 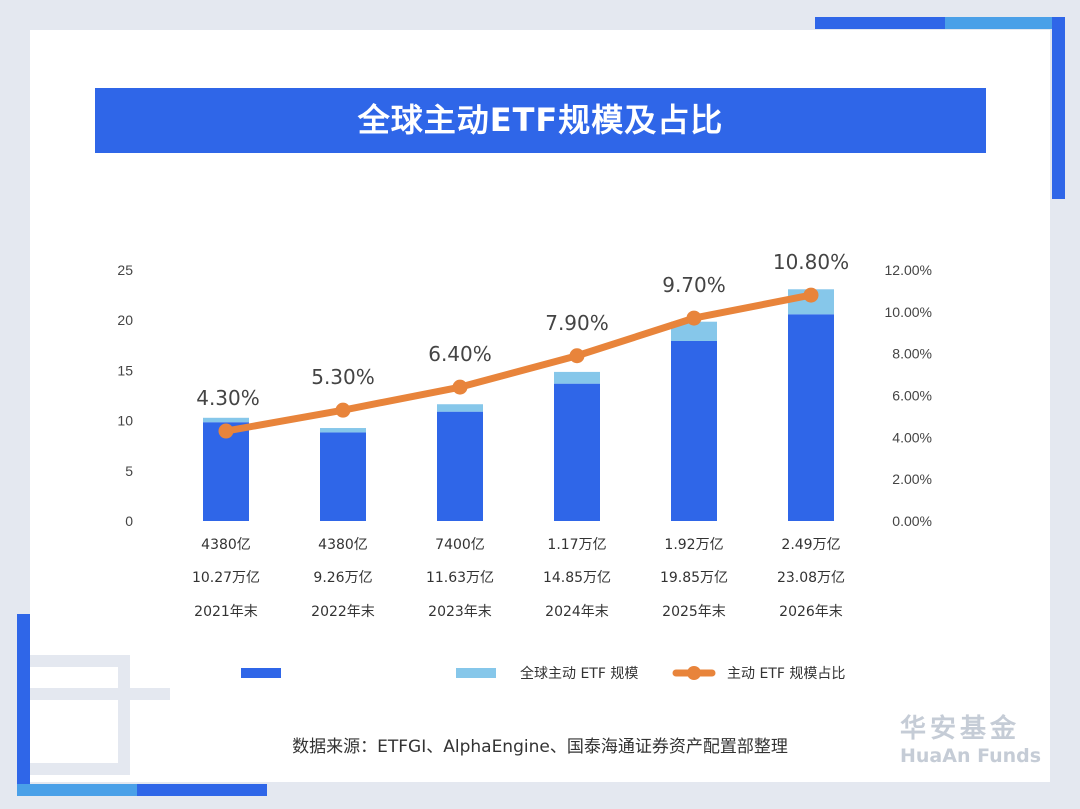 What do you see at coordinates (811, 612) in the screenshot?
I see `x-tick-label: 2026年末` at bounding box center [811, 612].